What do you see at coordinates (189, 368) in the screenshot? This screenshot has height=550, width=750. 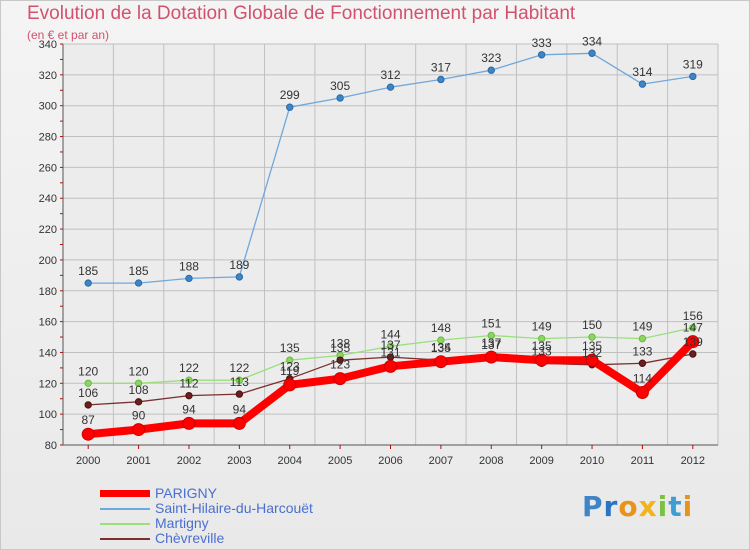 I see `data-label-martigny: 122` at bounding box center [189, 368].